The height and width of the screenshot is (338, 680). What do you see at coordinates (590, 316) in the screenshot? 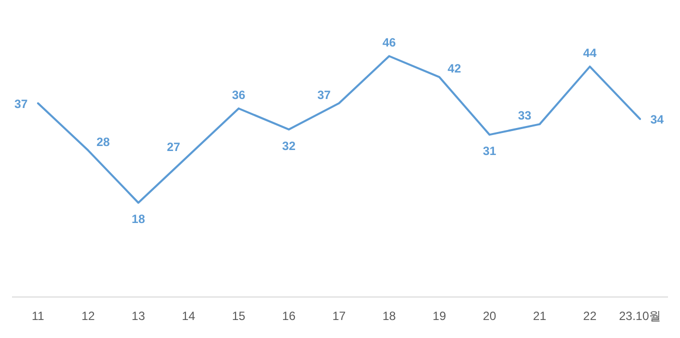
I see `x-tick-label: 22` at bounding box center [590, 316].